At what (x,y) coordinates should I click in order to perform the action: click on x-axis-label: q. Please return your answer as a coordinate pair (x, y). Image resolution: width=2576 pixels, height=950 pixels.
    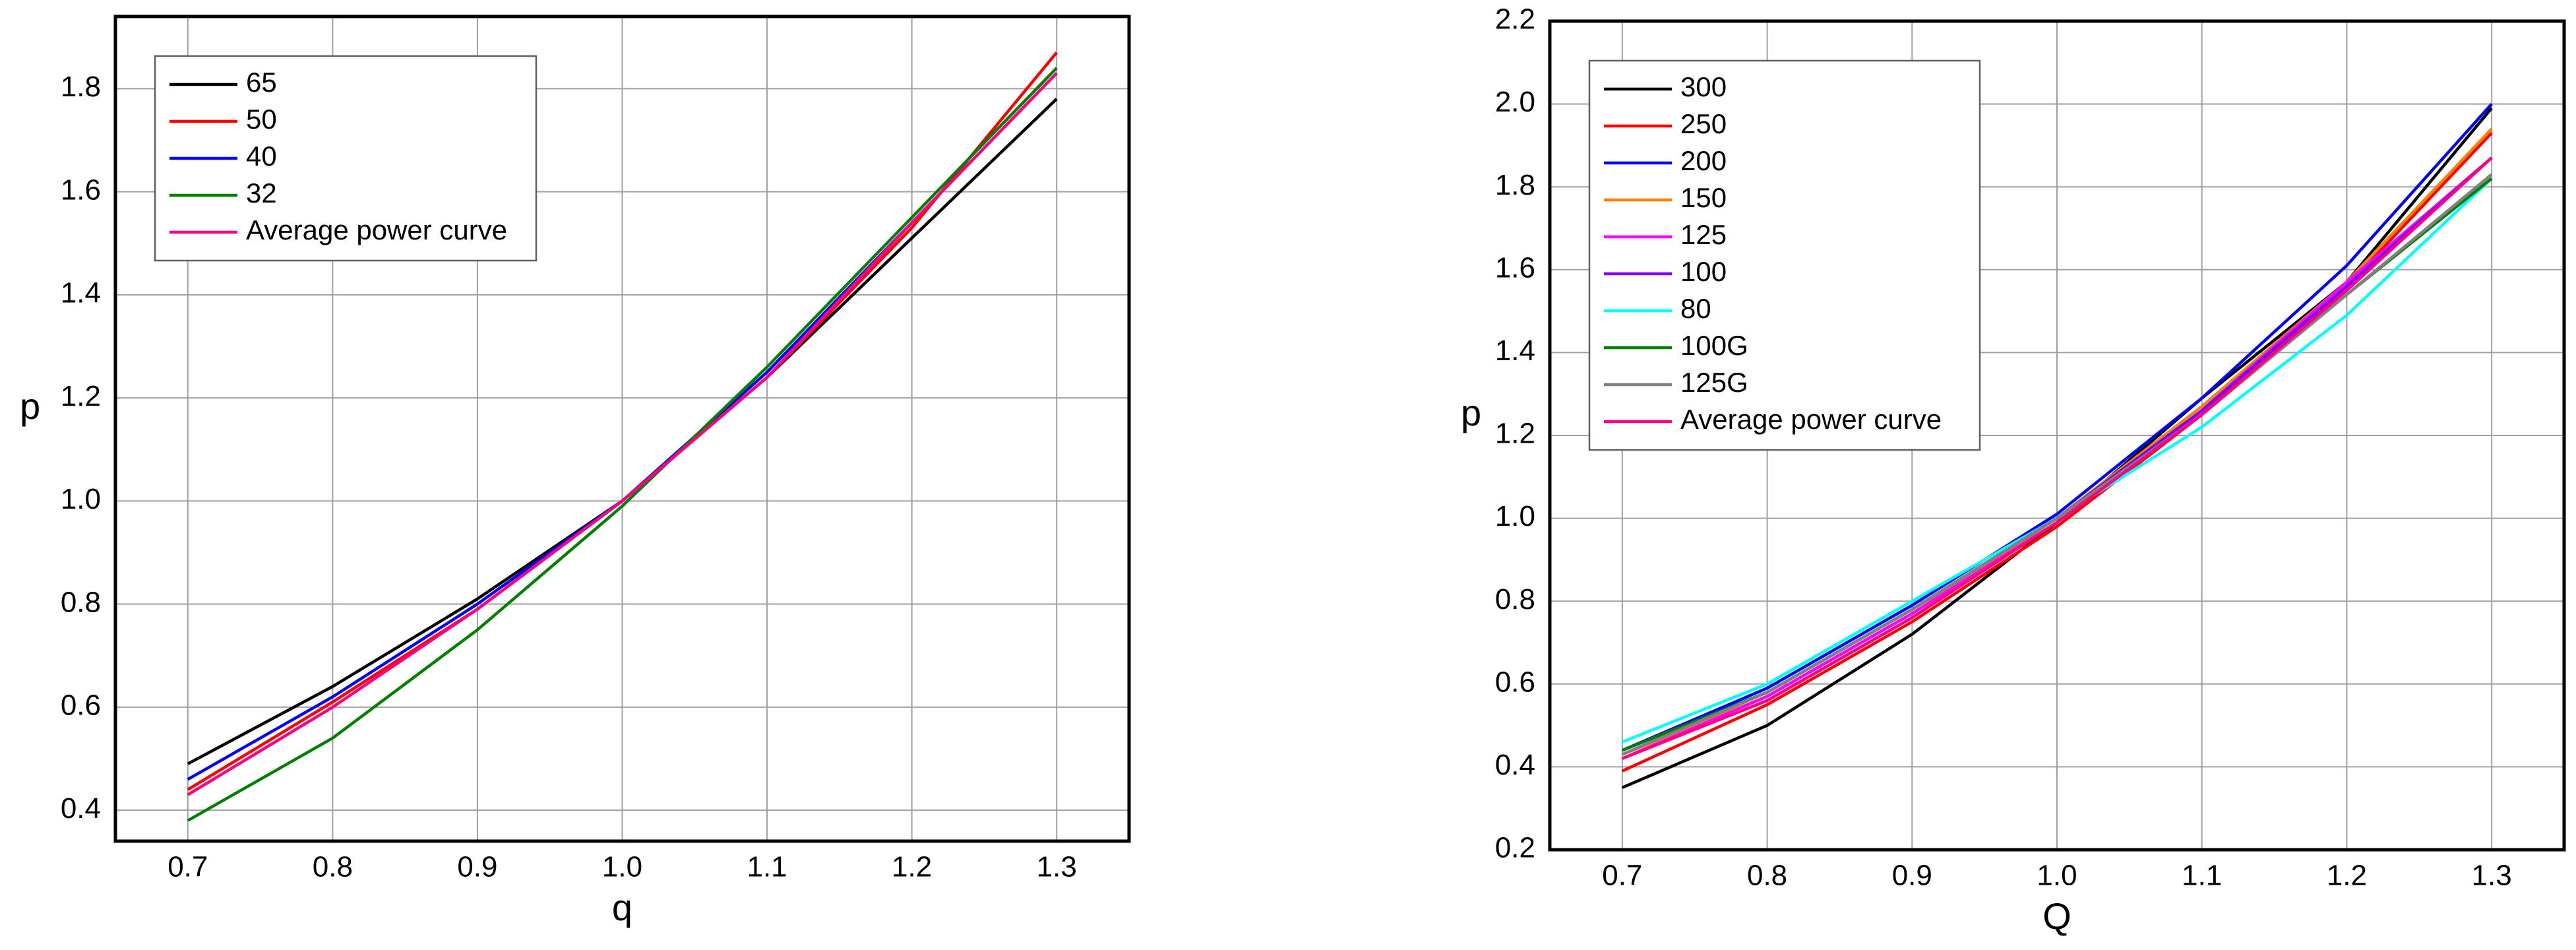
    Looking at the image, I should click on (622, 907).